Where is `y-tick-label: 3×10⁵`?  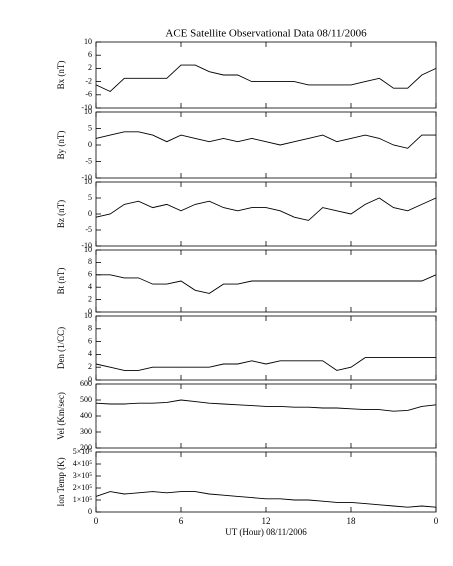
y-tick-label: 3×10⁵ is located at coordinates (83, 475).